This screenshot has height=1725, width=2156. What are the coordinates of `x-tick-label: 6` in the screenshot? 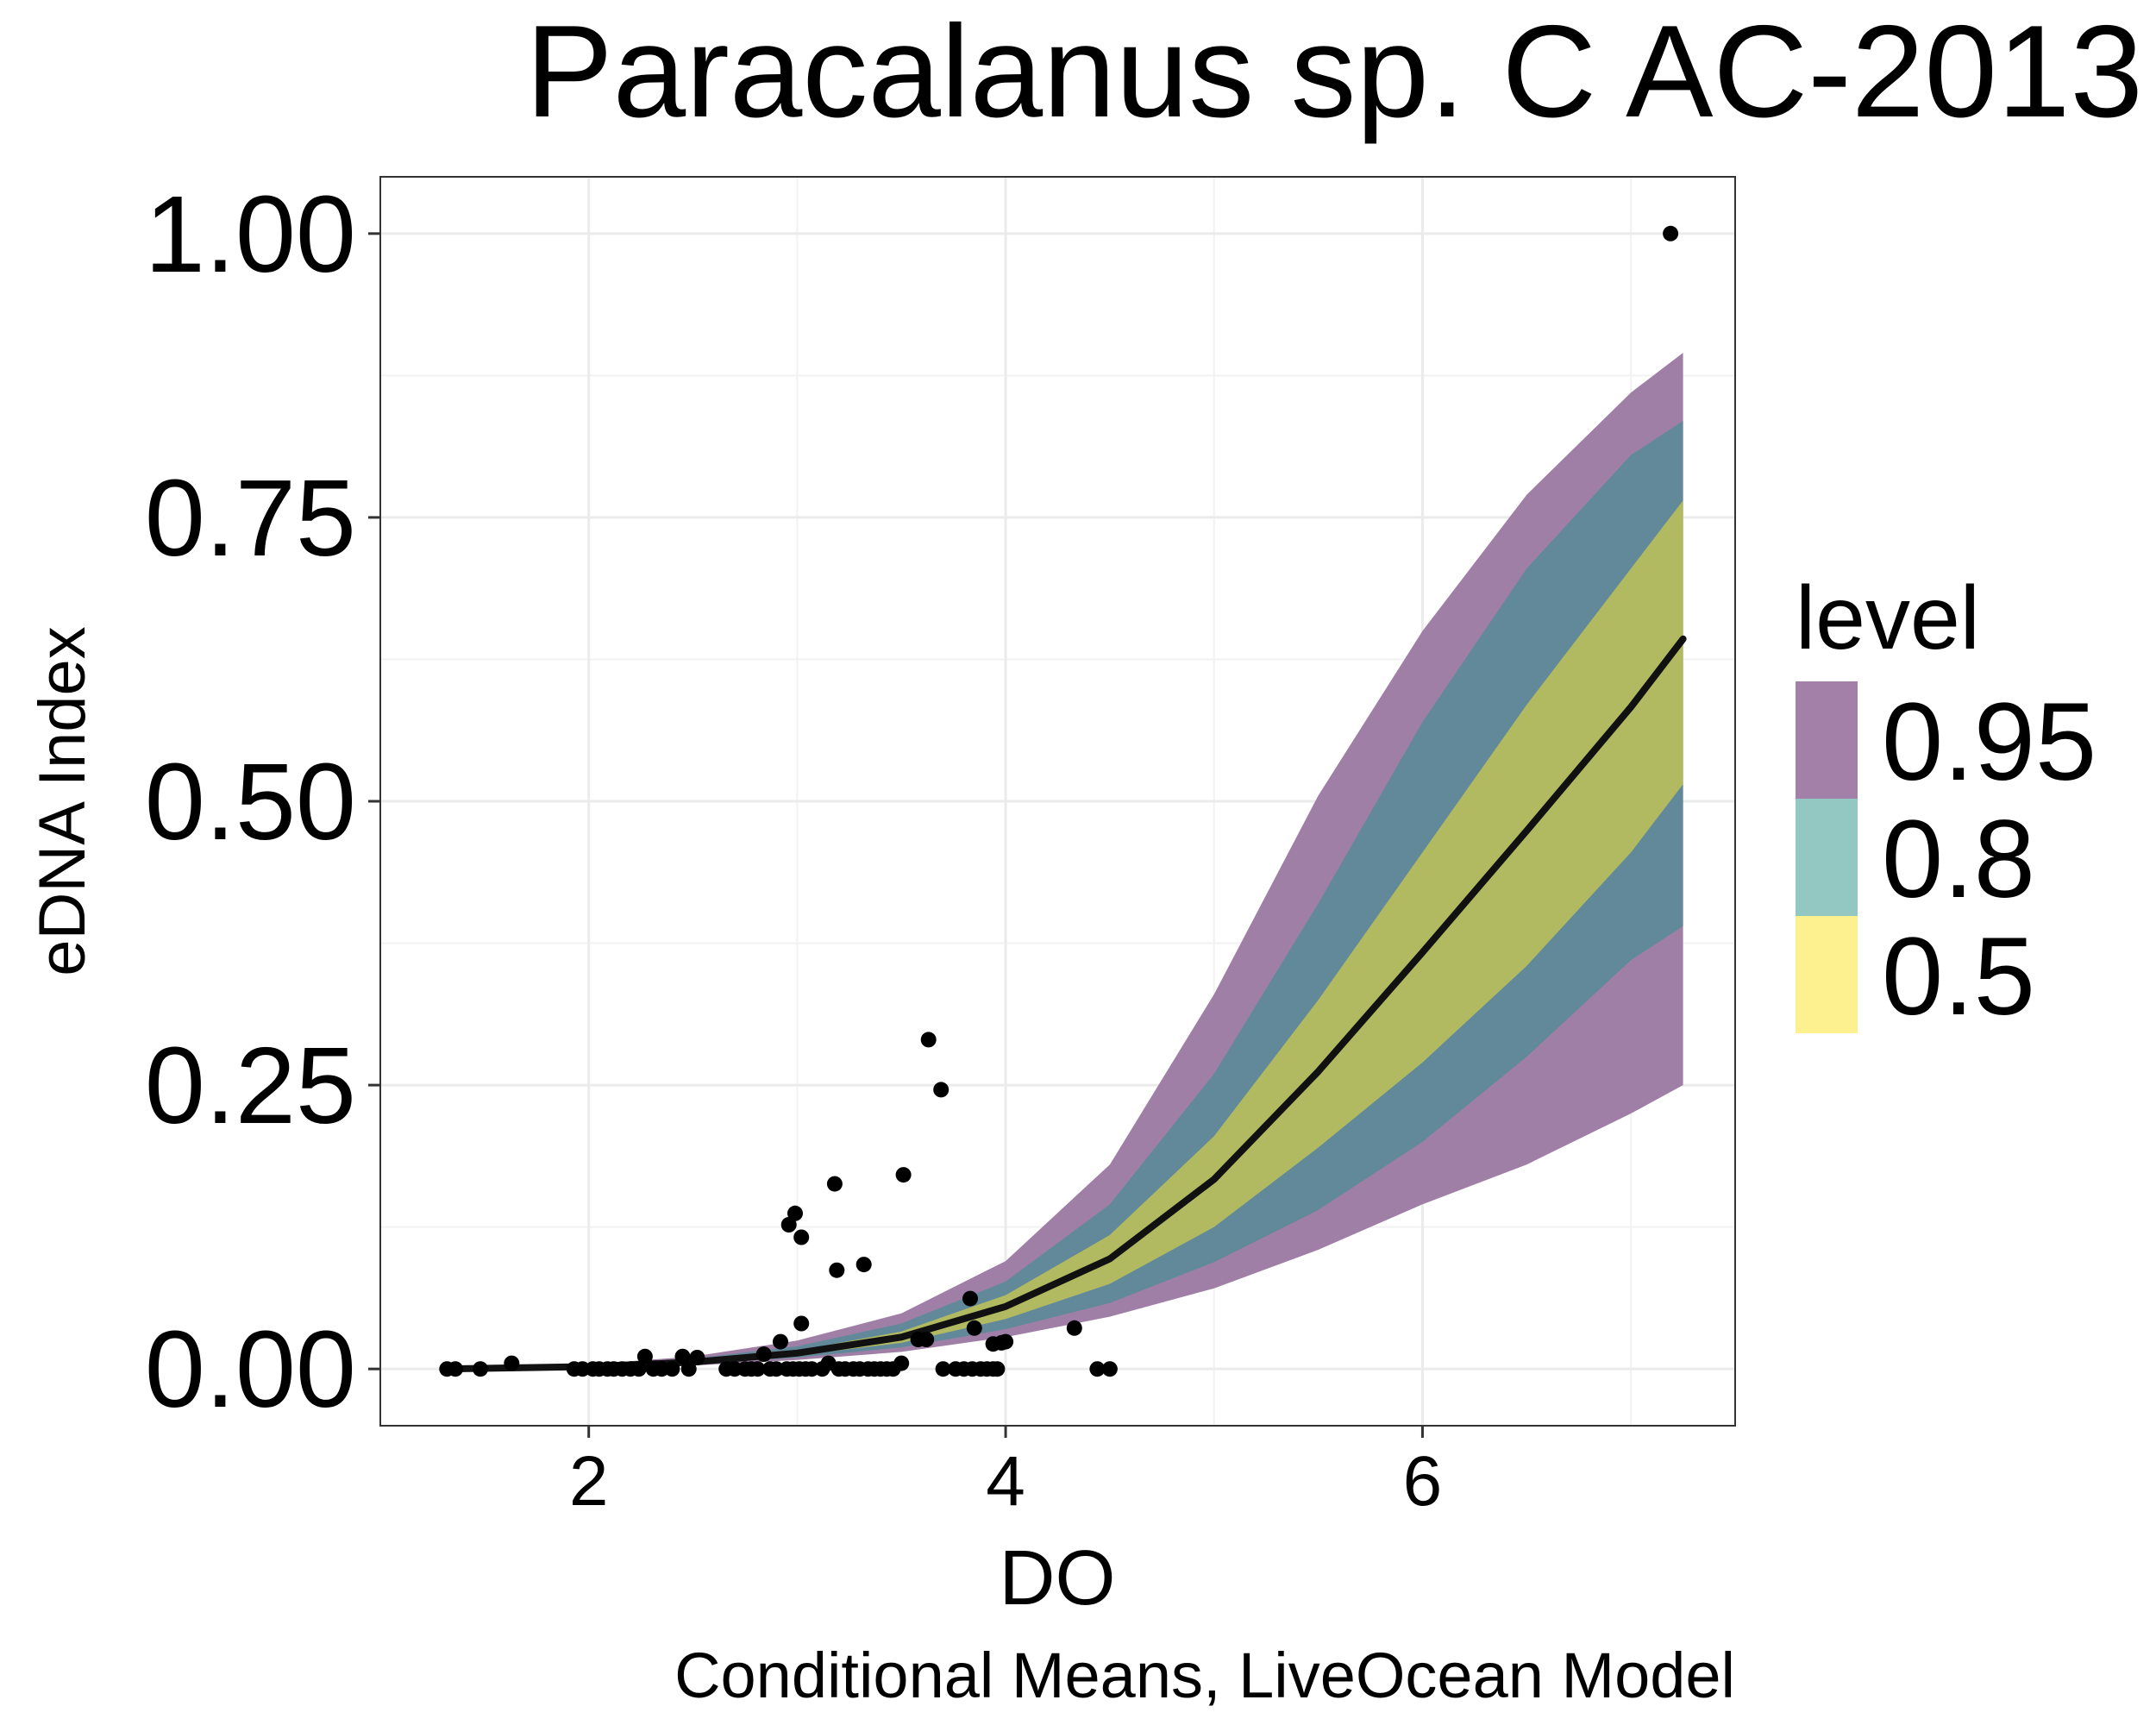 It's located at (1423, 1482).